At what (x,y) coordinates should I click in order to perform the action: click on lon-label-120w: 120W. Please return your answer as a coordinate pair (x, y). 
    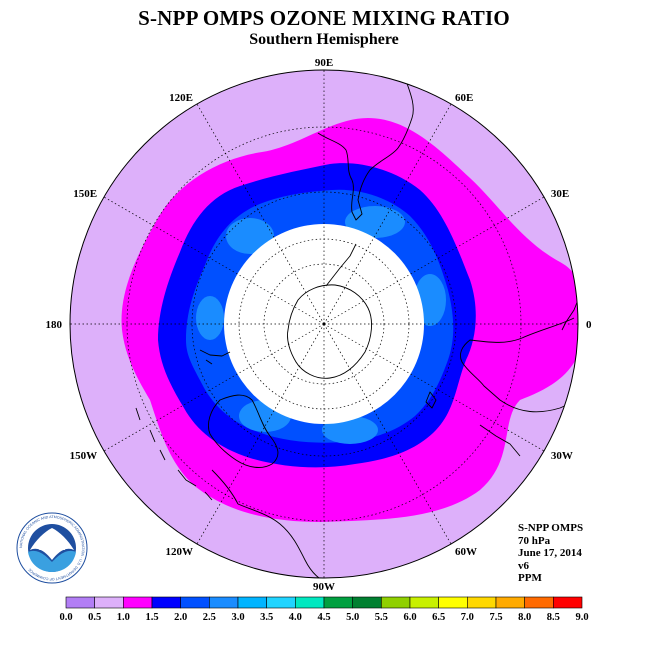
    Looking at the image, I should click on (180, 552).